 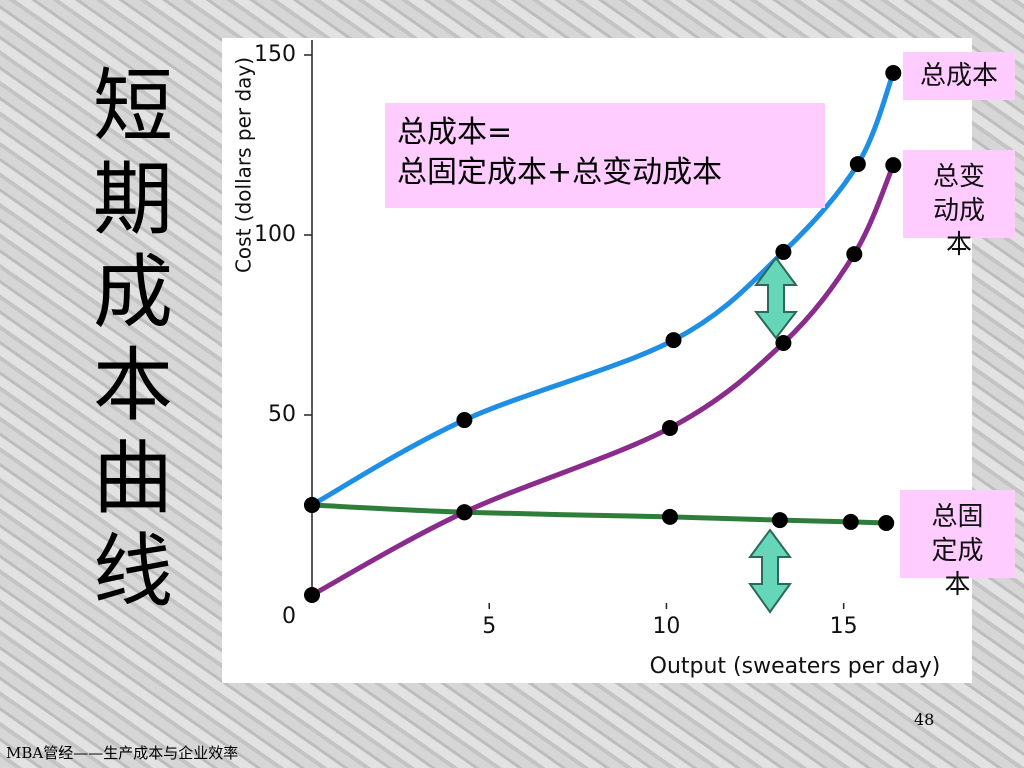 What do you see at coordinates (773, 435) in the screenshot?
I see `arrows` at bounding box center [773, 435].